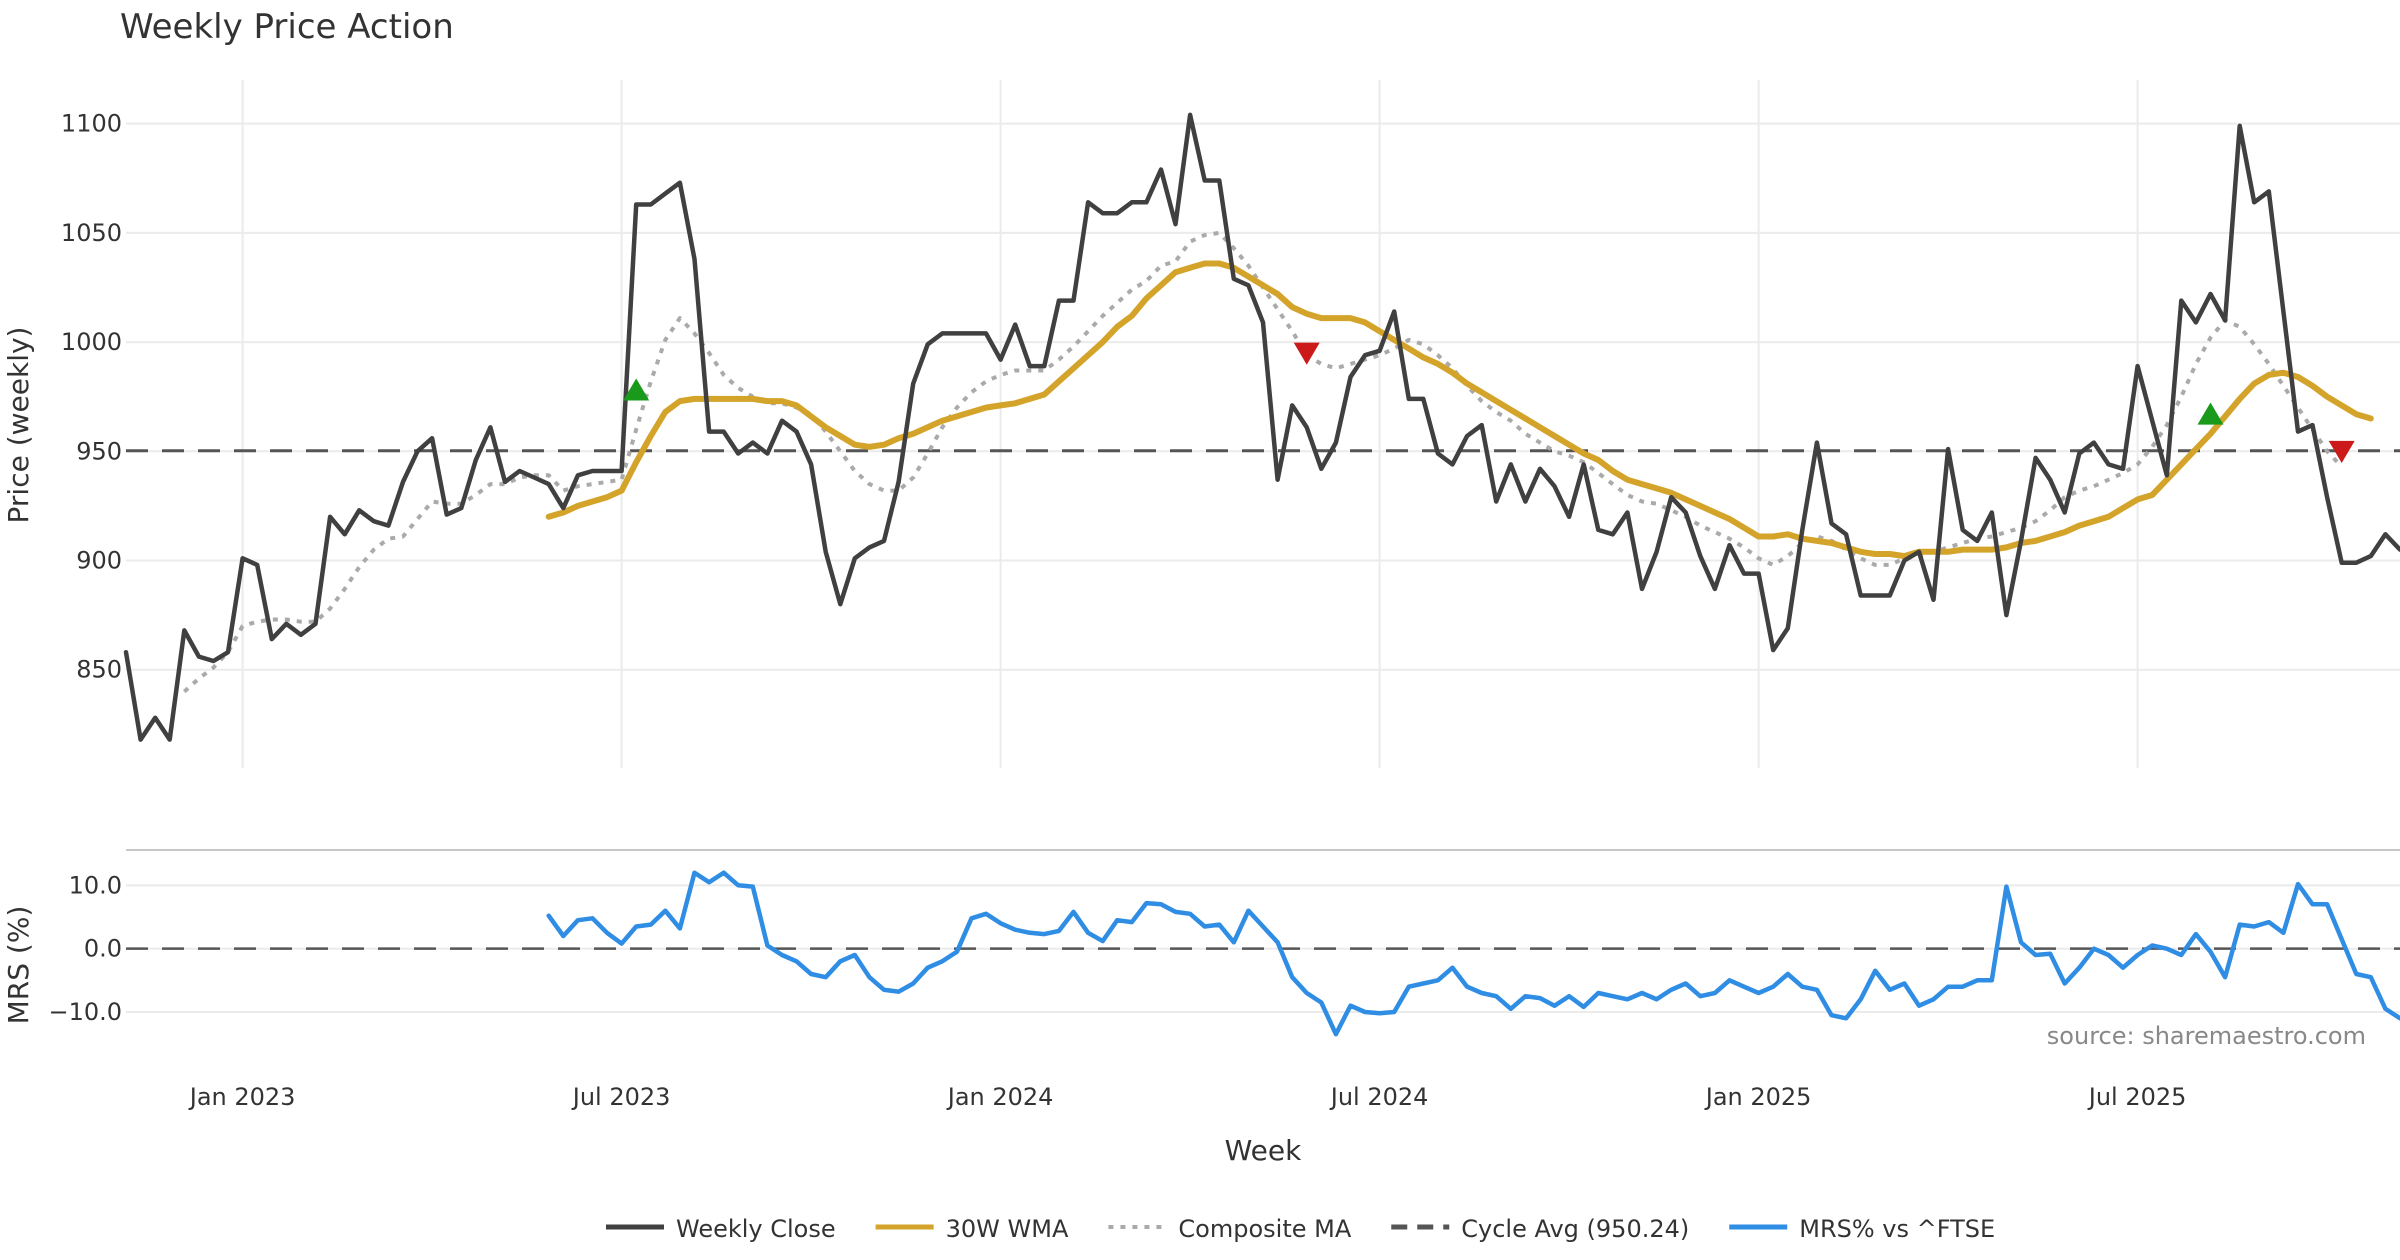  What do you see at coordinates (1263, 1150) in the screenshot?
I see `x-axis-label: Week` at bounding box center [1263, 1150].